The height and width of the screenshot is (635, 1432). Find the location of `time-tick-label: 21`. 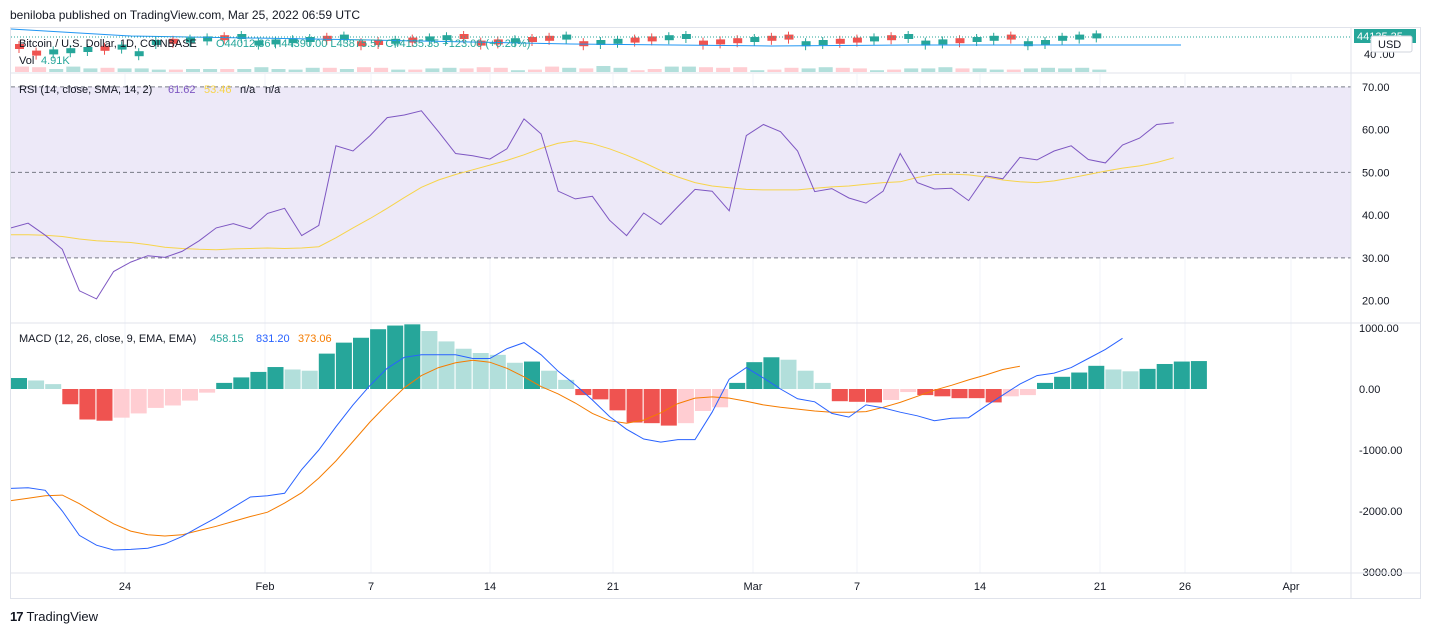

time-tick-label: 21 is located at coordinates (613, 587).